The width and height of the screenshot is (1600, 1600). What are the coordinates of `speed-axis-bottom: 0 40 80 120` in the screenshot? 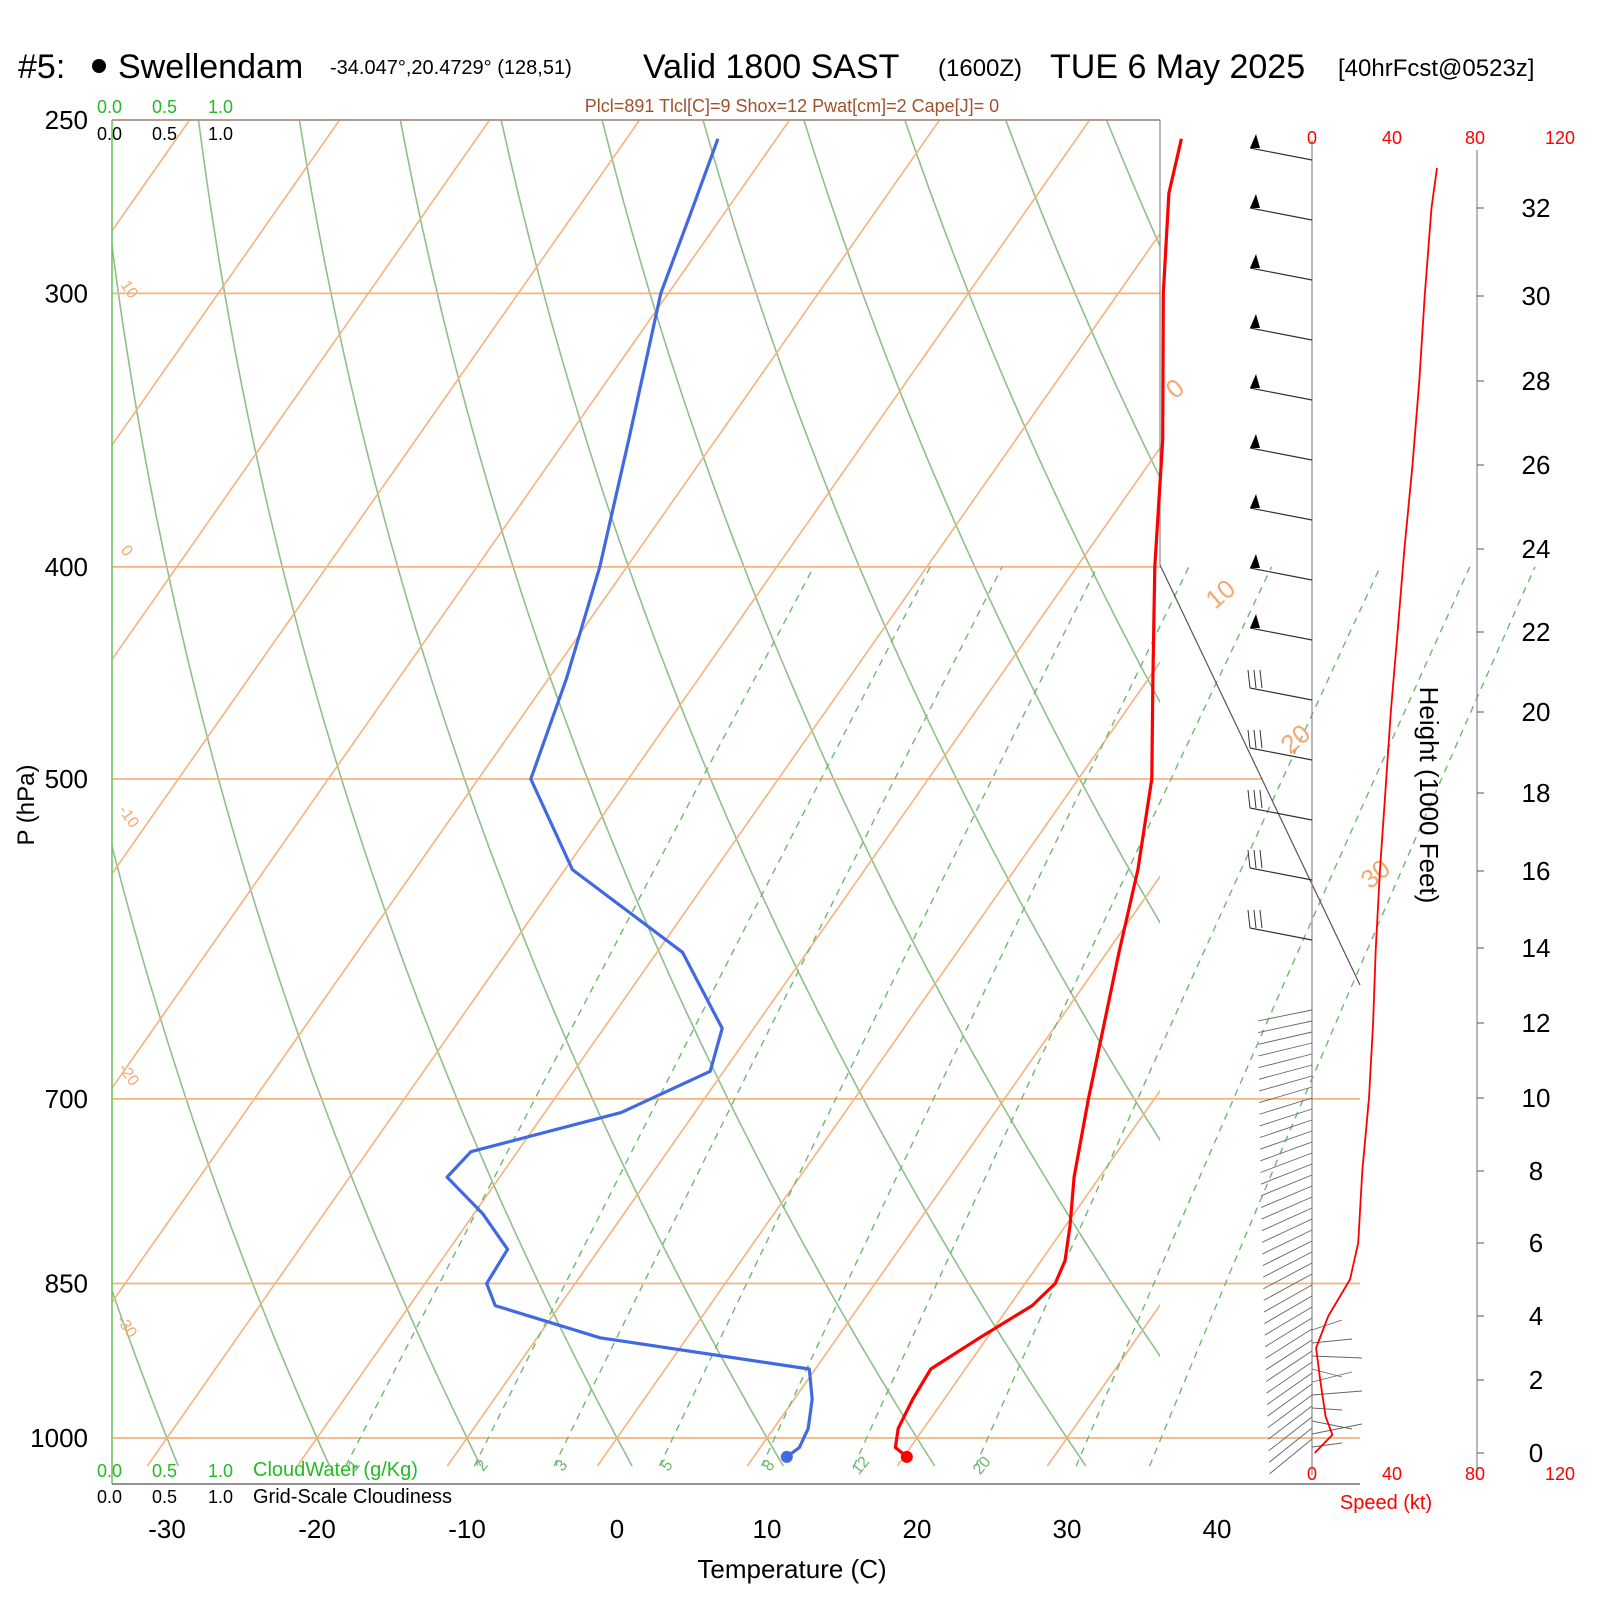 It's located at (1441, 1474).